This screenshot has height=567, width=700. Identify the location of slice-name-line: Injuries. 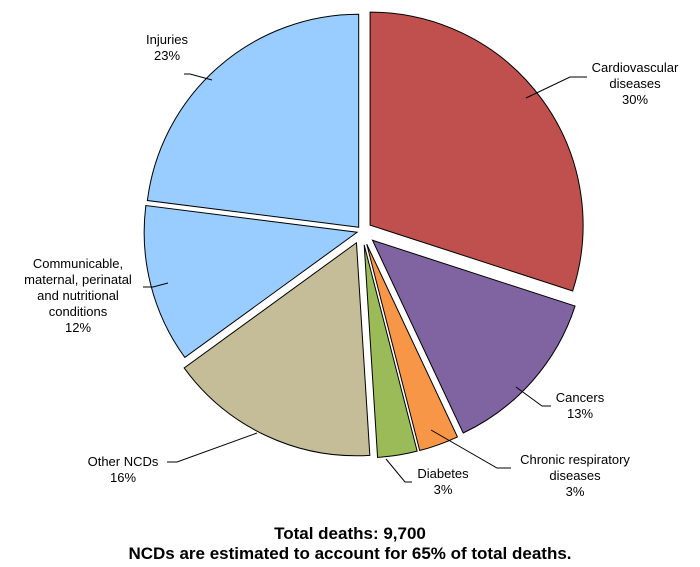
(167, 39).